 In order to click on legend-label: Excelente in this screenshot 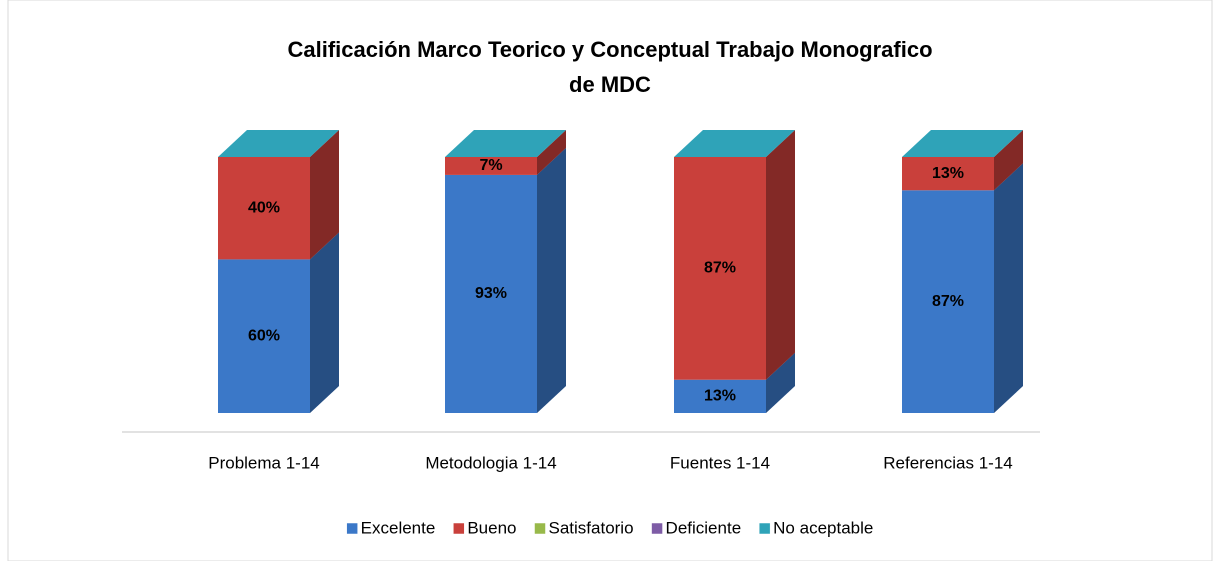, I will do `click(398, 527)`.